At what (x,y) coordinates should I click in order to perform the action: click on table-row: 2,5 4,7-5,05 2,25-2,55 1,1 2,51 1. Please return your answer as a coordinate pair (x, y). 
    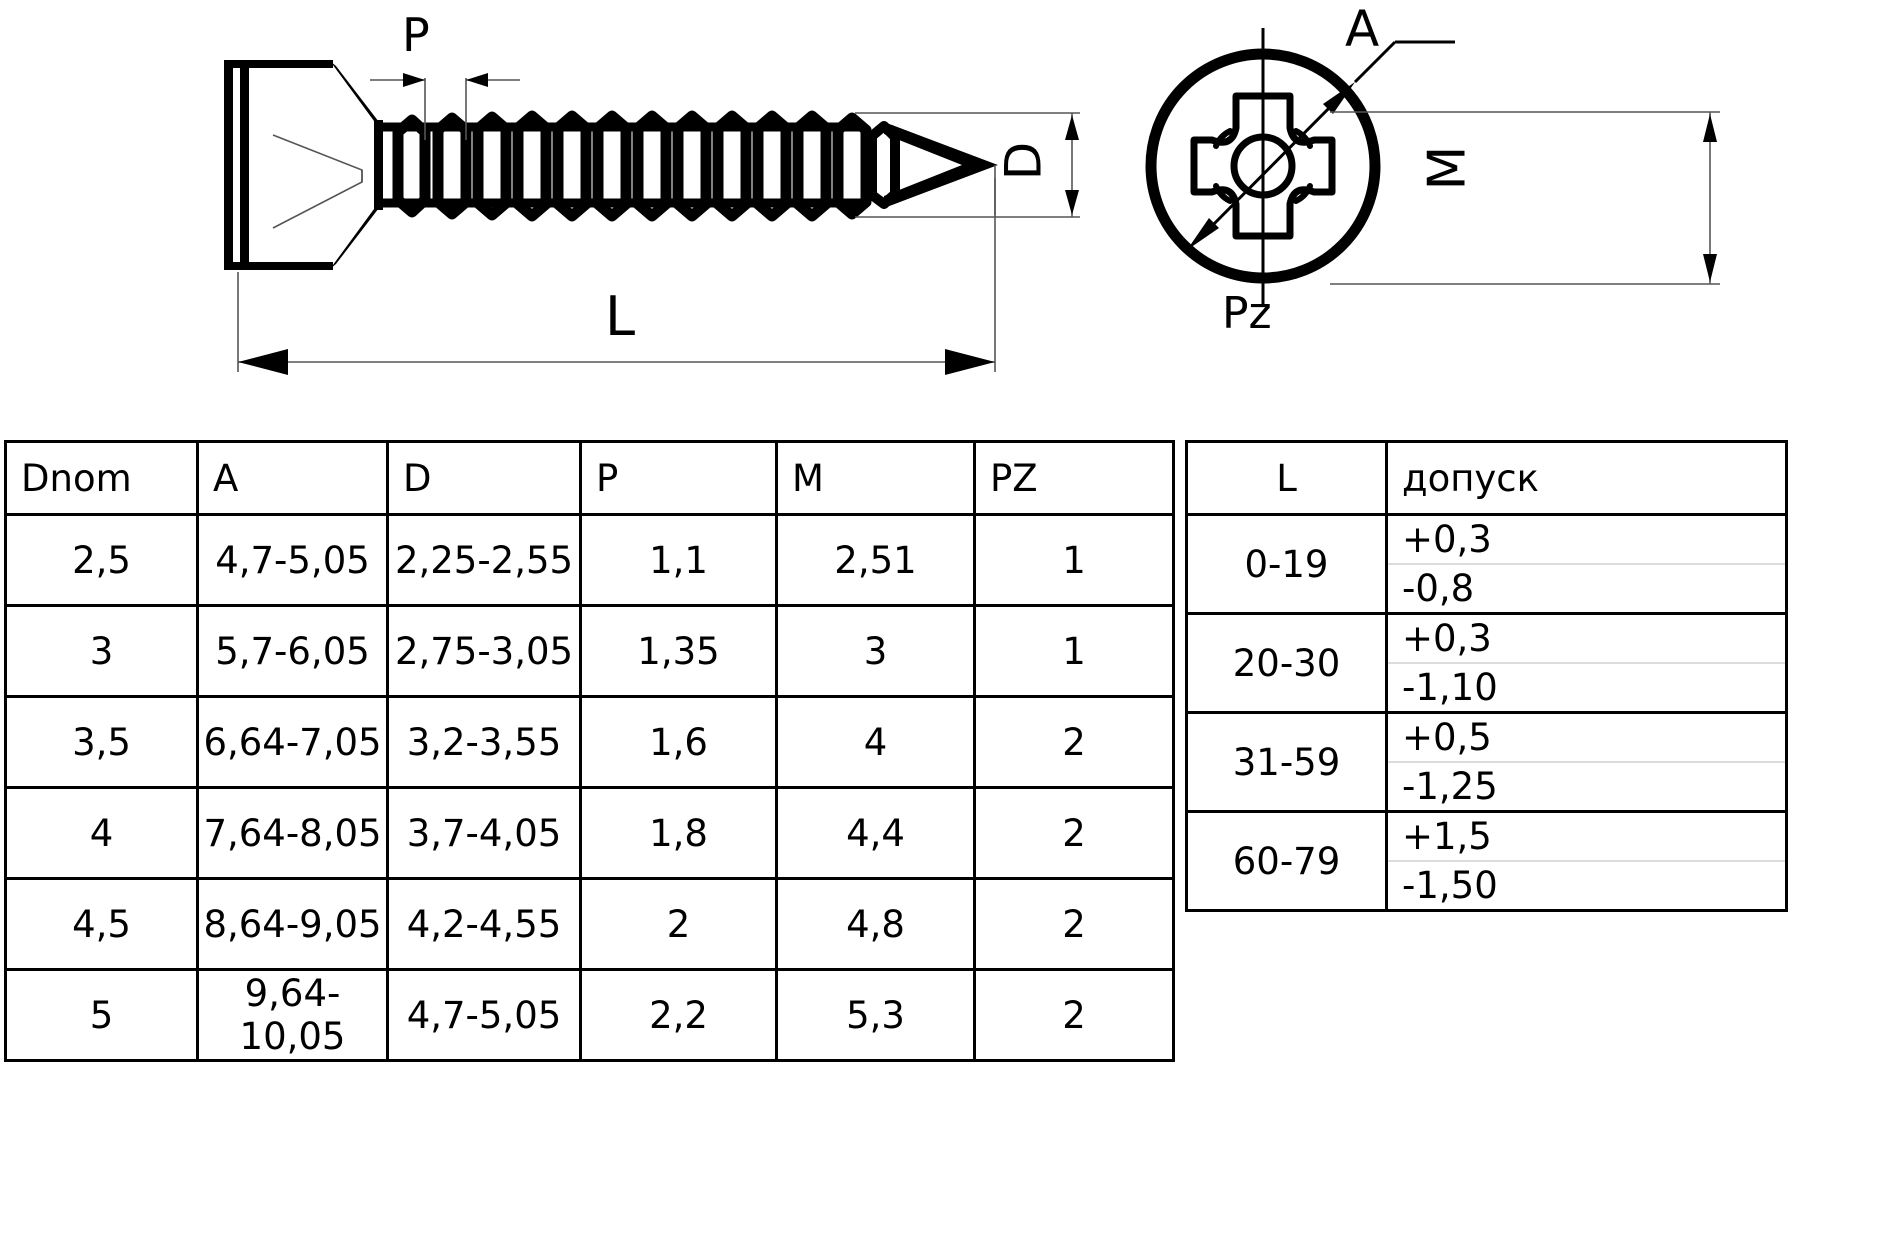
    Looking at the image, I should click on (589, 560).